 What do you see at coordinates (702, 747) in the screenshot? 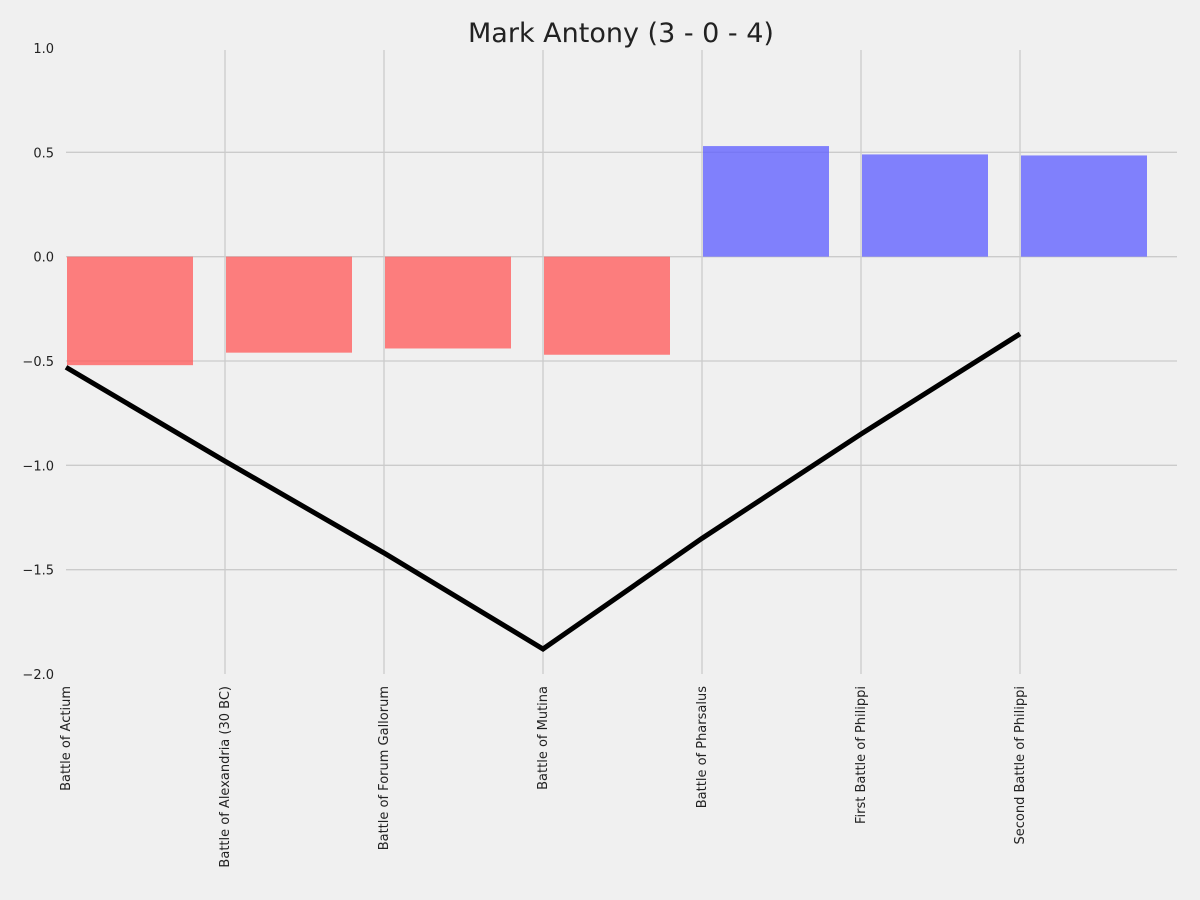
I see `x-tick-label: Battle of Pharsalus` at bounding box center [702, 747].